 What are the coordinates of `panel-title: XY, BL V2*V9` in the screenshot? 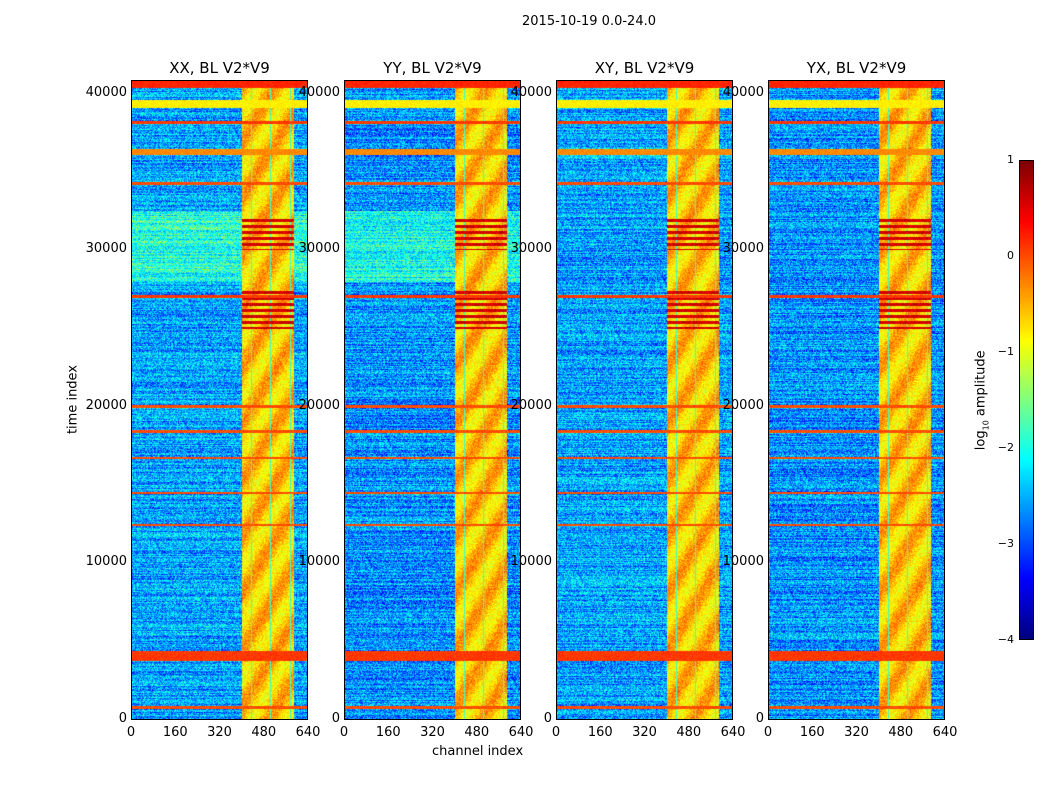 It's located at (644, 68).